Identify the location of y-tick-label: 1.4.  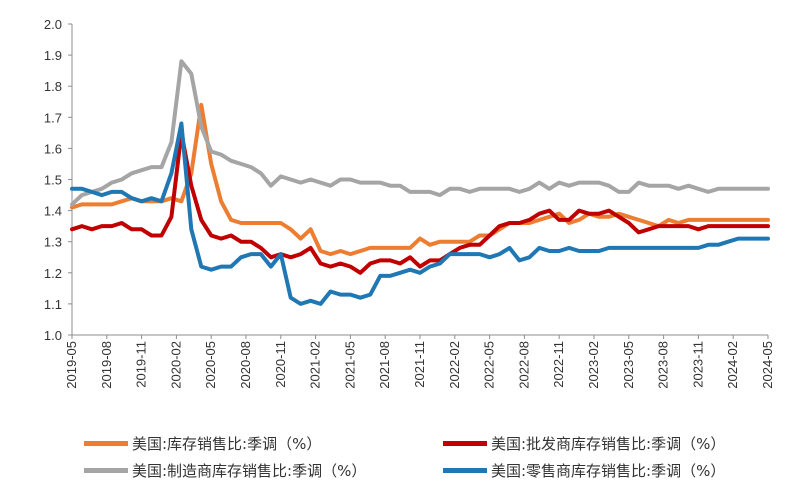
(53, 211).